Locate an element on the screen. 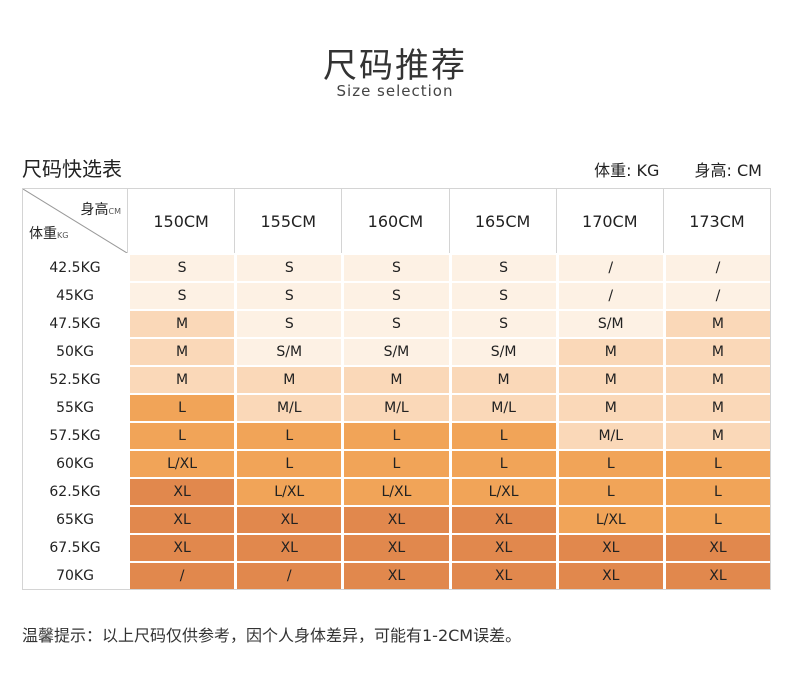 Image resolution: width=790 pixels, height=678 pixels. corner-header-cell: 身高CM 体重KG is located at coordinates (75, 221).